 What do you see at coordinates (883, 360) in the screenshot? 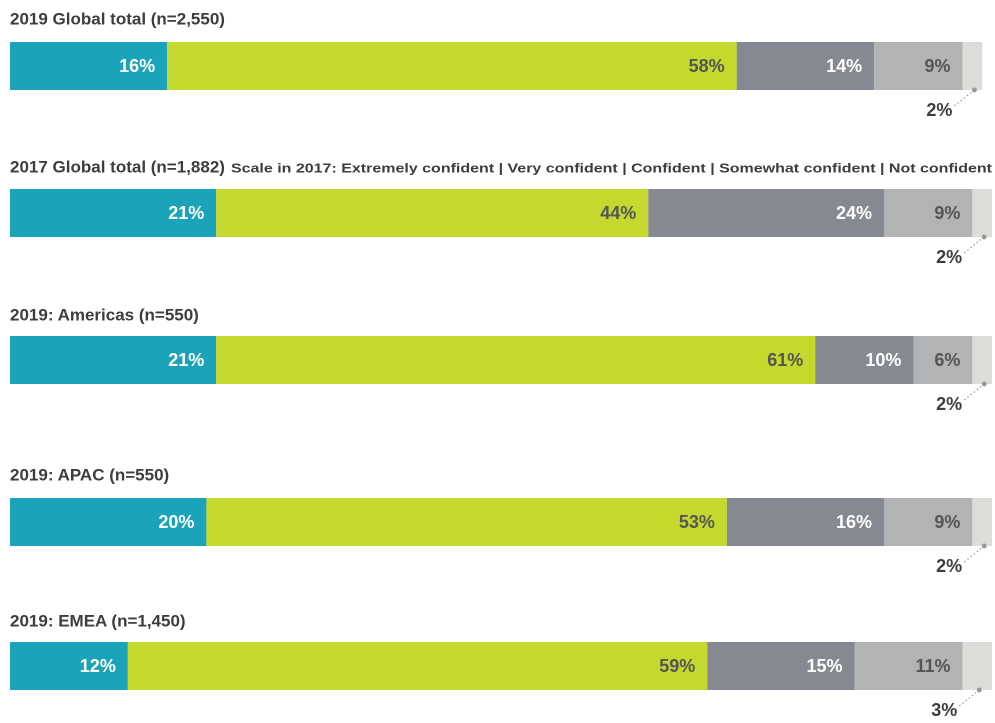
I see `data-label: 10%` at bounding box center [883, 360].